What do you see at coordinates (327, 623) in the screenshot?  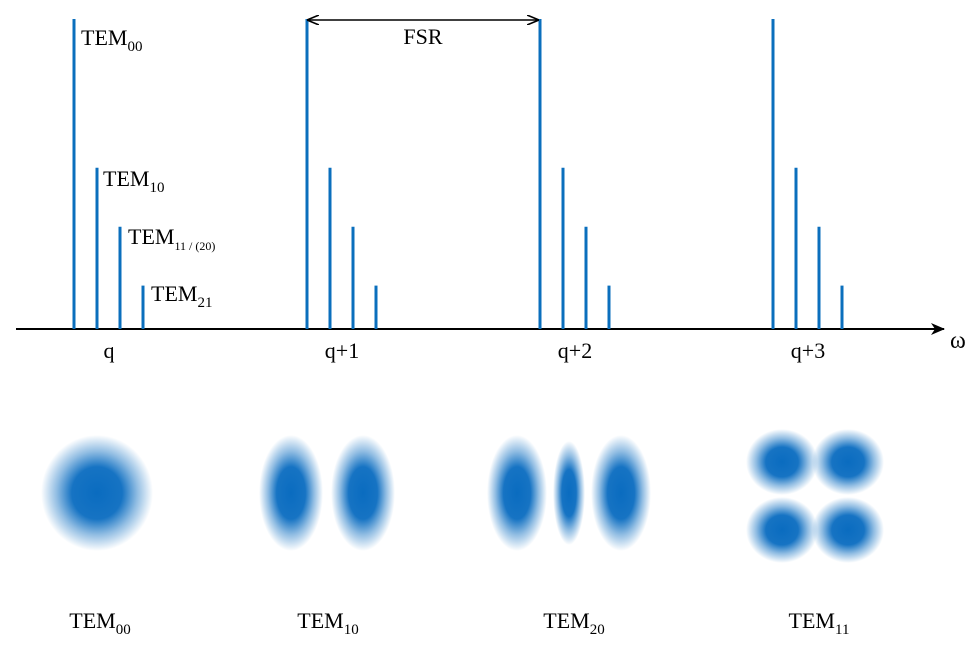 I see `profile-label-tem10: TEM10` at bounding box center [327, 623].